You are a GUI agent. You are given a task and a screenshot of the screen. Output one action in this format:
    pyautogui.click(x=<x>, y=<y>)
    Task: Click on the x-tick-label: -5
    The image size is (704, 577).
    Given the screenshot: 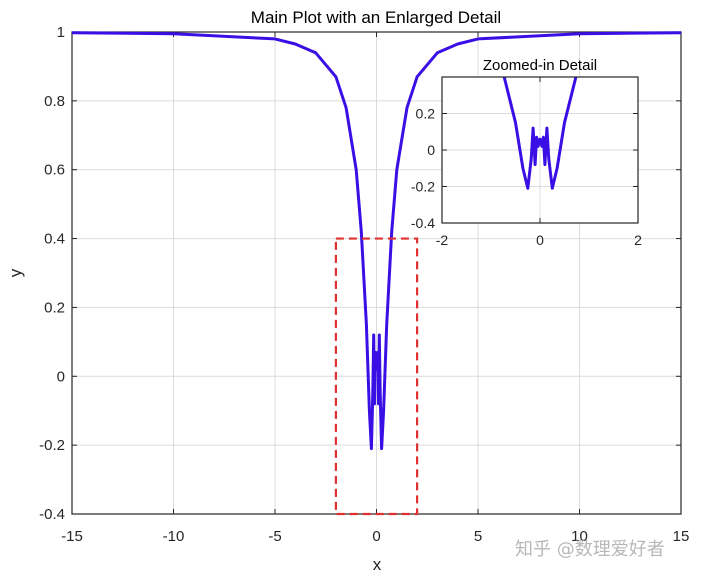 What is the action you would take?
    pyautogui.click(x=274, y=536)
    